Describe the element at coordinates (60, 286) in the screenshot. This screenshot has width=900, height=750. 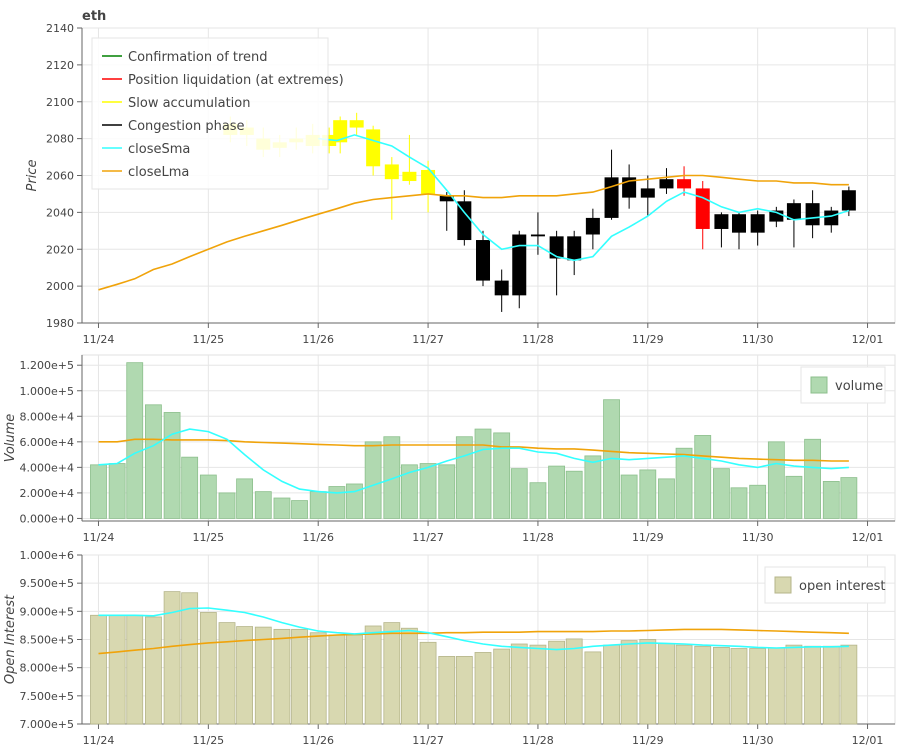
I see `y-tick-label: 2000` at that location.